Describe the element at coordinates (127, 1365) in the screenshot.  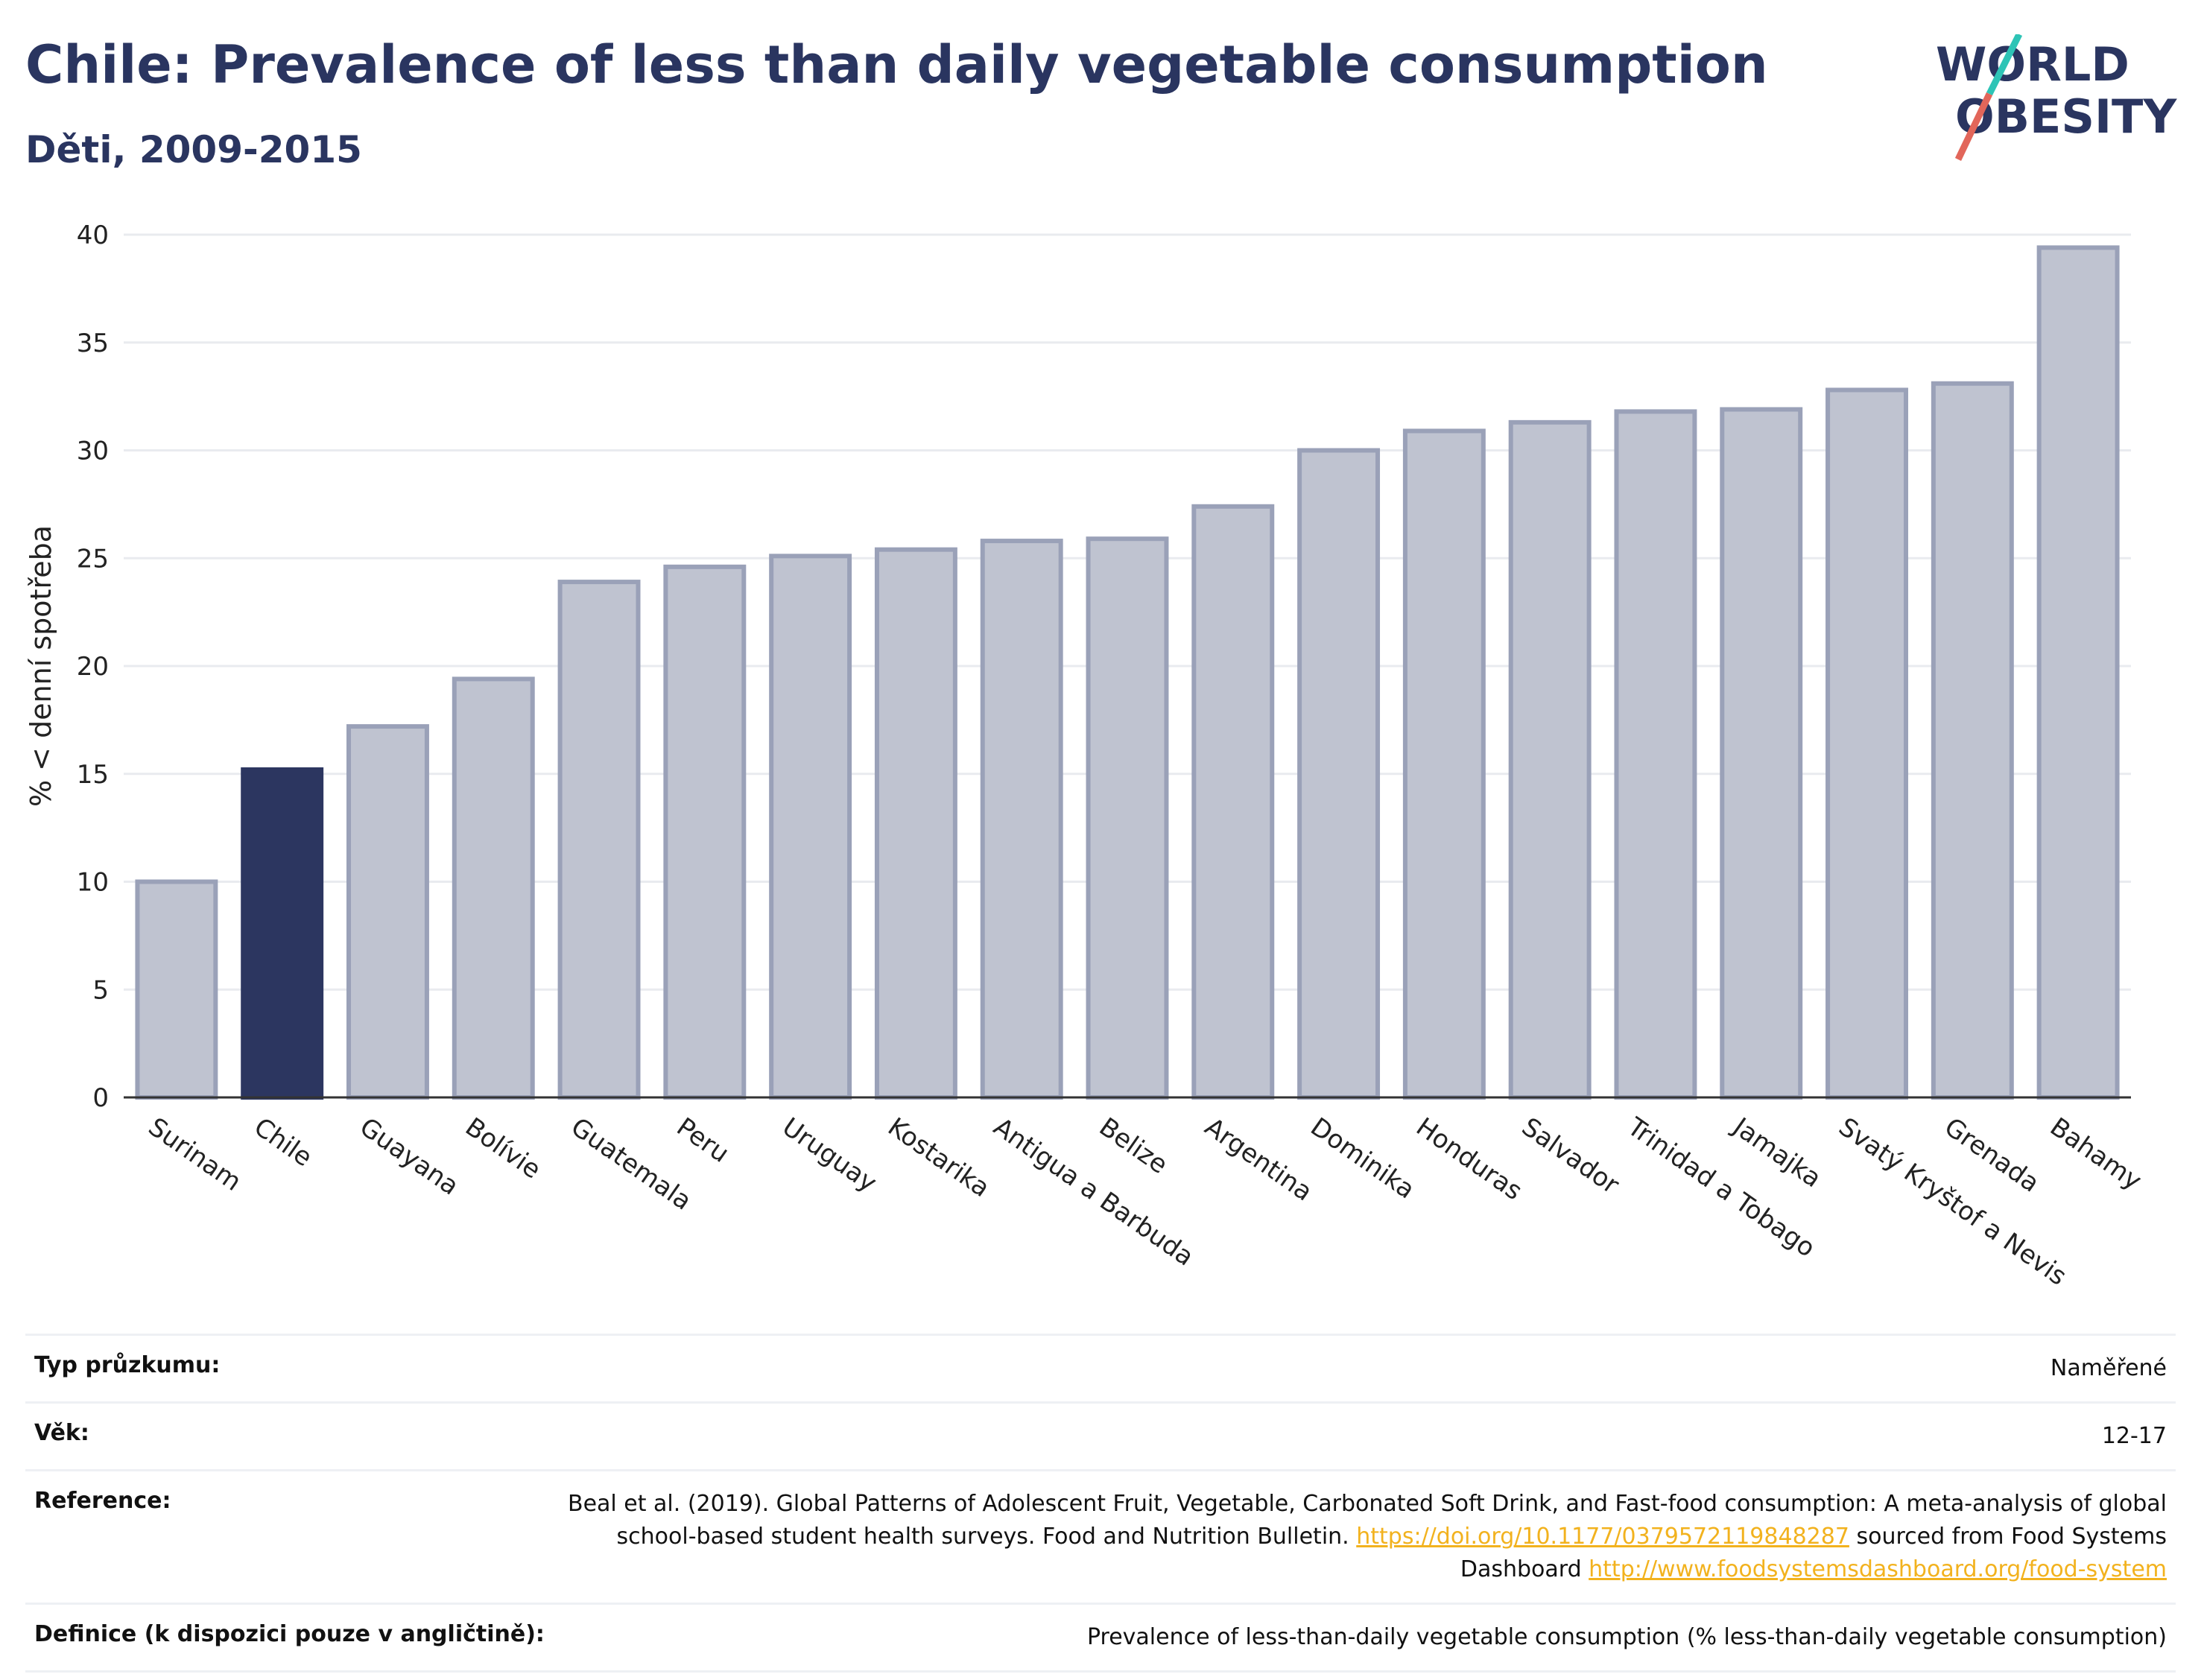
I see `survey-type-label: Typ průzkumu:` at that location.